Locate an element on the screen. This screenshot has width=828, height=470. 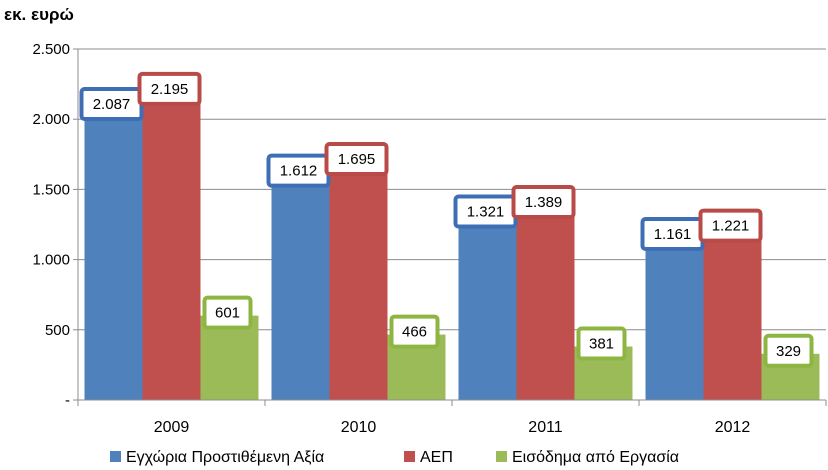
data-label: 381 is located at coordinates (601, 344).